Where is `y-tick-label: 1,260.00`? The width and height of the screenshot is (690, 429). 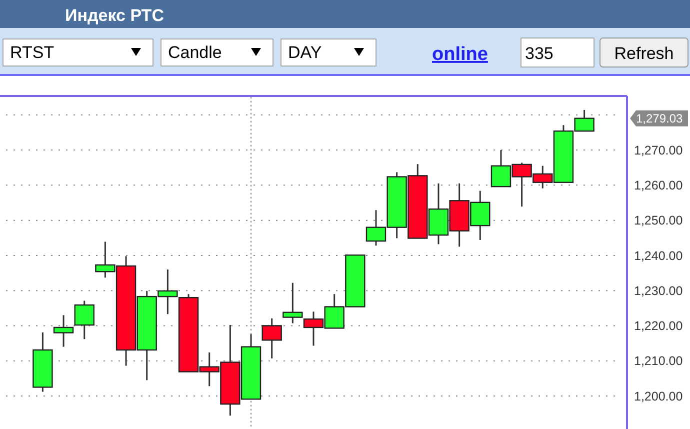
y-tick-label: 1,260.00 is located at coordinates (658, 185).